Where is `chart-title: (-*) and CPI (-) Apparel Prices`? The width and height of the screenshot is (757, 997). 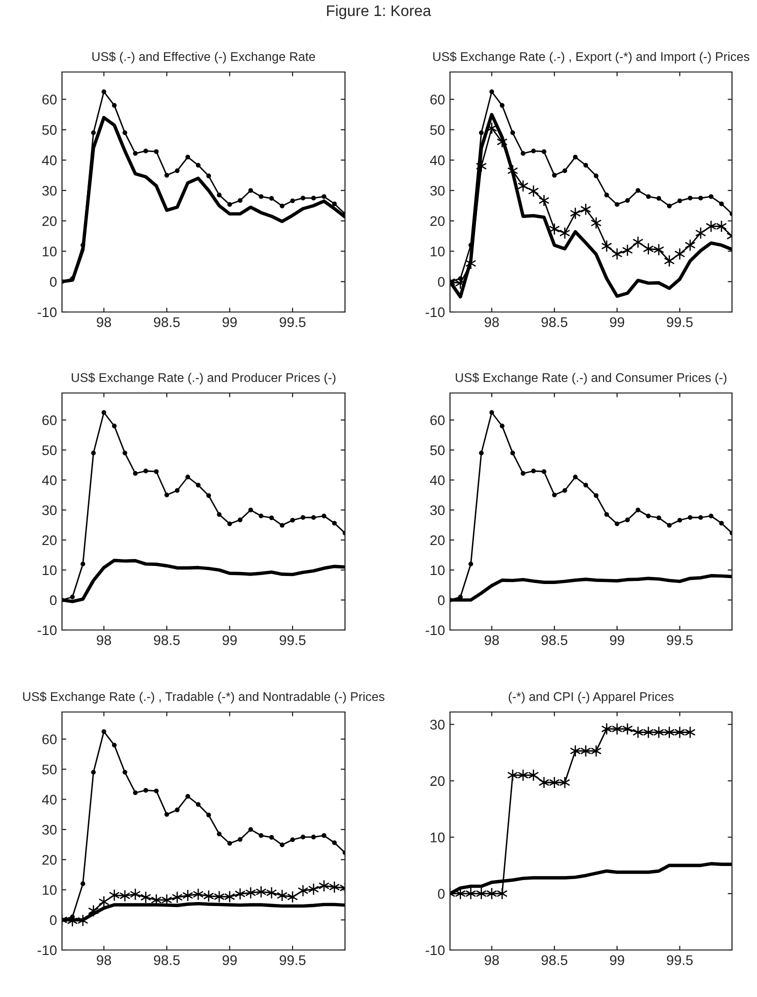
chart-title: (-*) and CPI (-) Apparel Prices is located at coordinates (591, 698).